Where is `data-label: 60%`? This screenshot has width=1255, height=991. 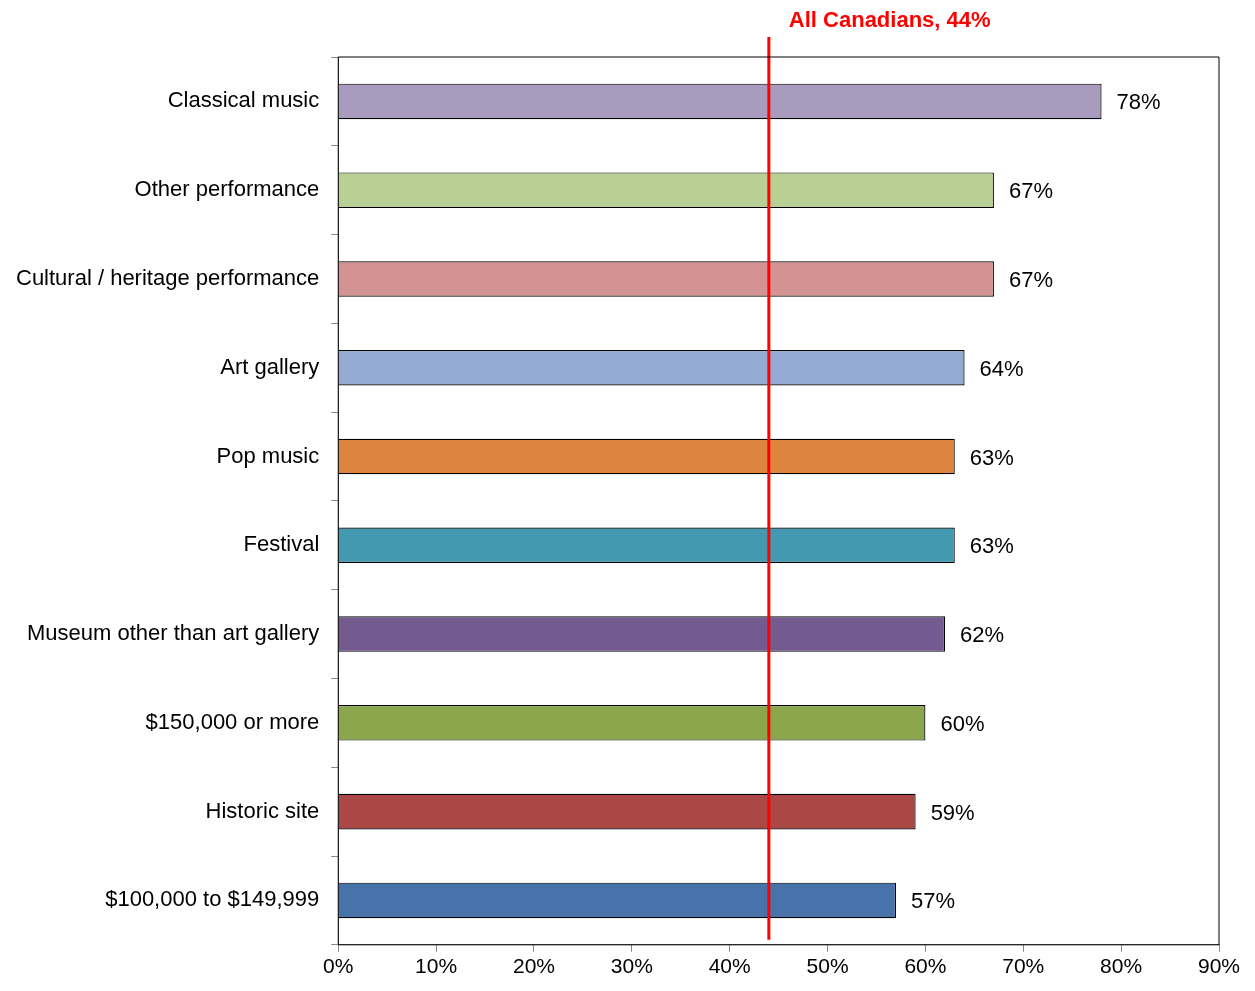 data-label: 60% is located at coordinates (962, 723).